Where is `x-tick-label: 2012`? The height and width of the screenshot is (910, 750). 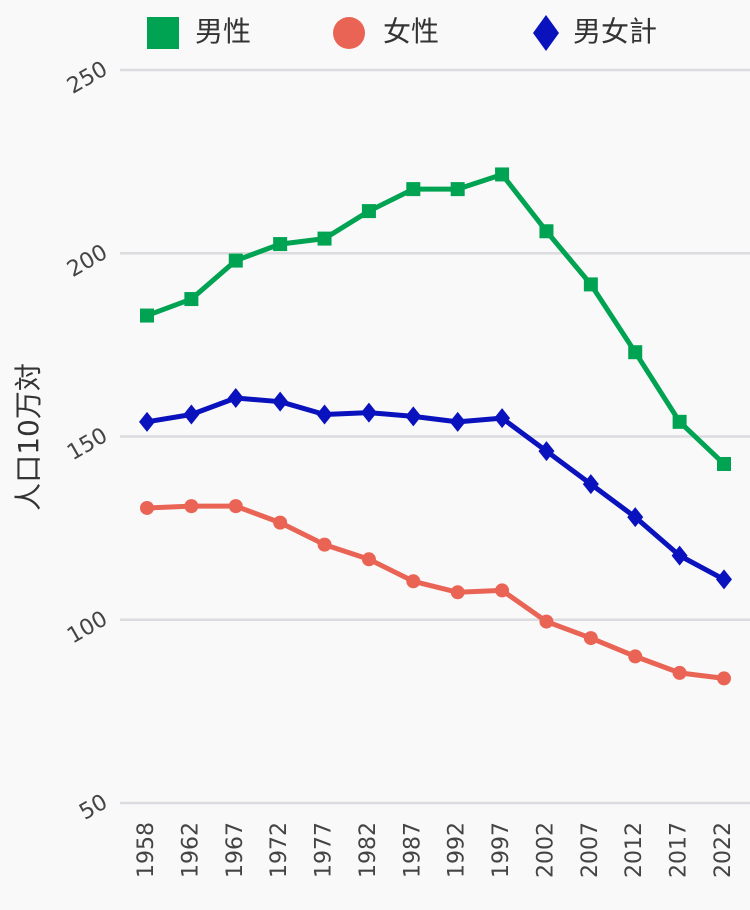
x-tick-label: 2012 is located at coordinates (634, 850).